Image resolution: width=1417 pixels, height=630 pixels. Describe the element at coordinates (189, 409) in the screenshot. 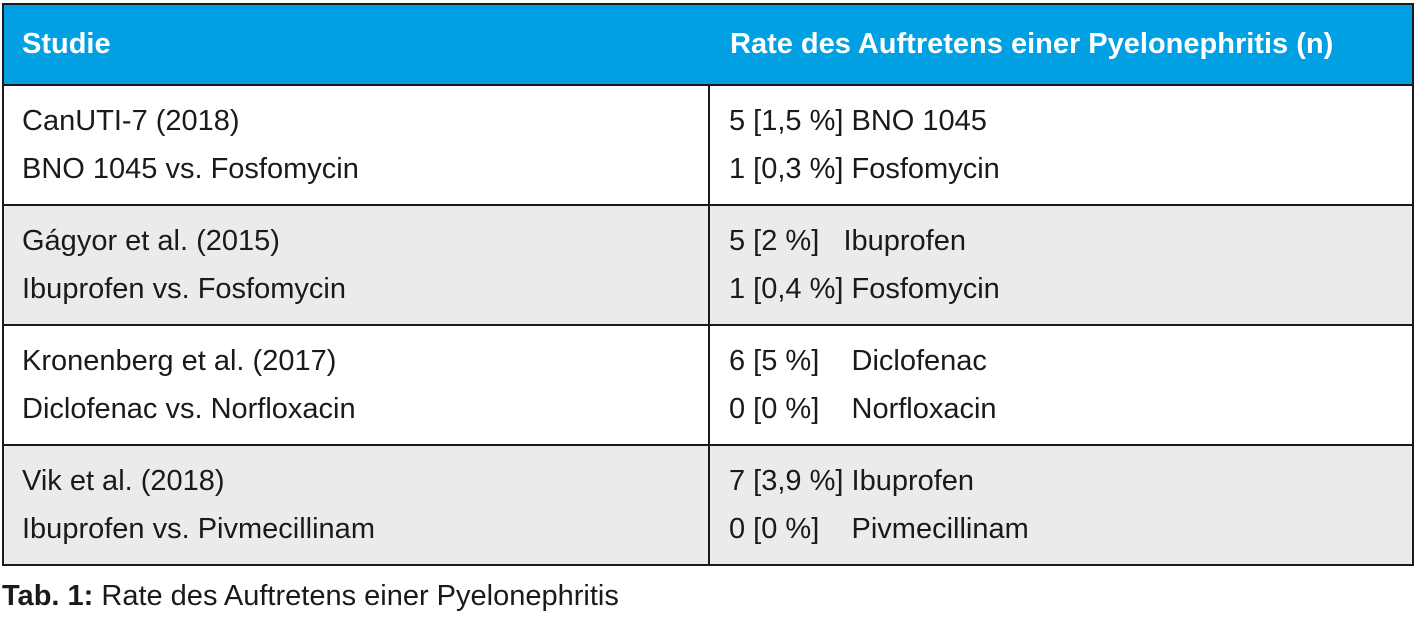

I see `study-comparison: Diclofenac vs. Norfloxacin` at that location.